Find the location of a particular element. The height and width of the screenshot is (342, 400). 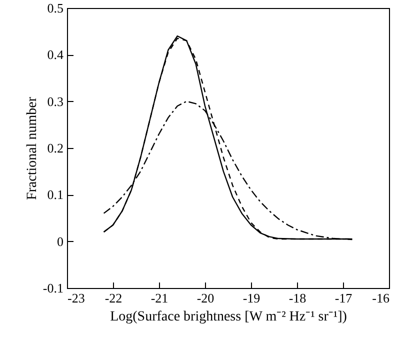

x-tick-label: -20 is located at coordinates (205, 298).